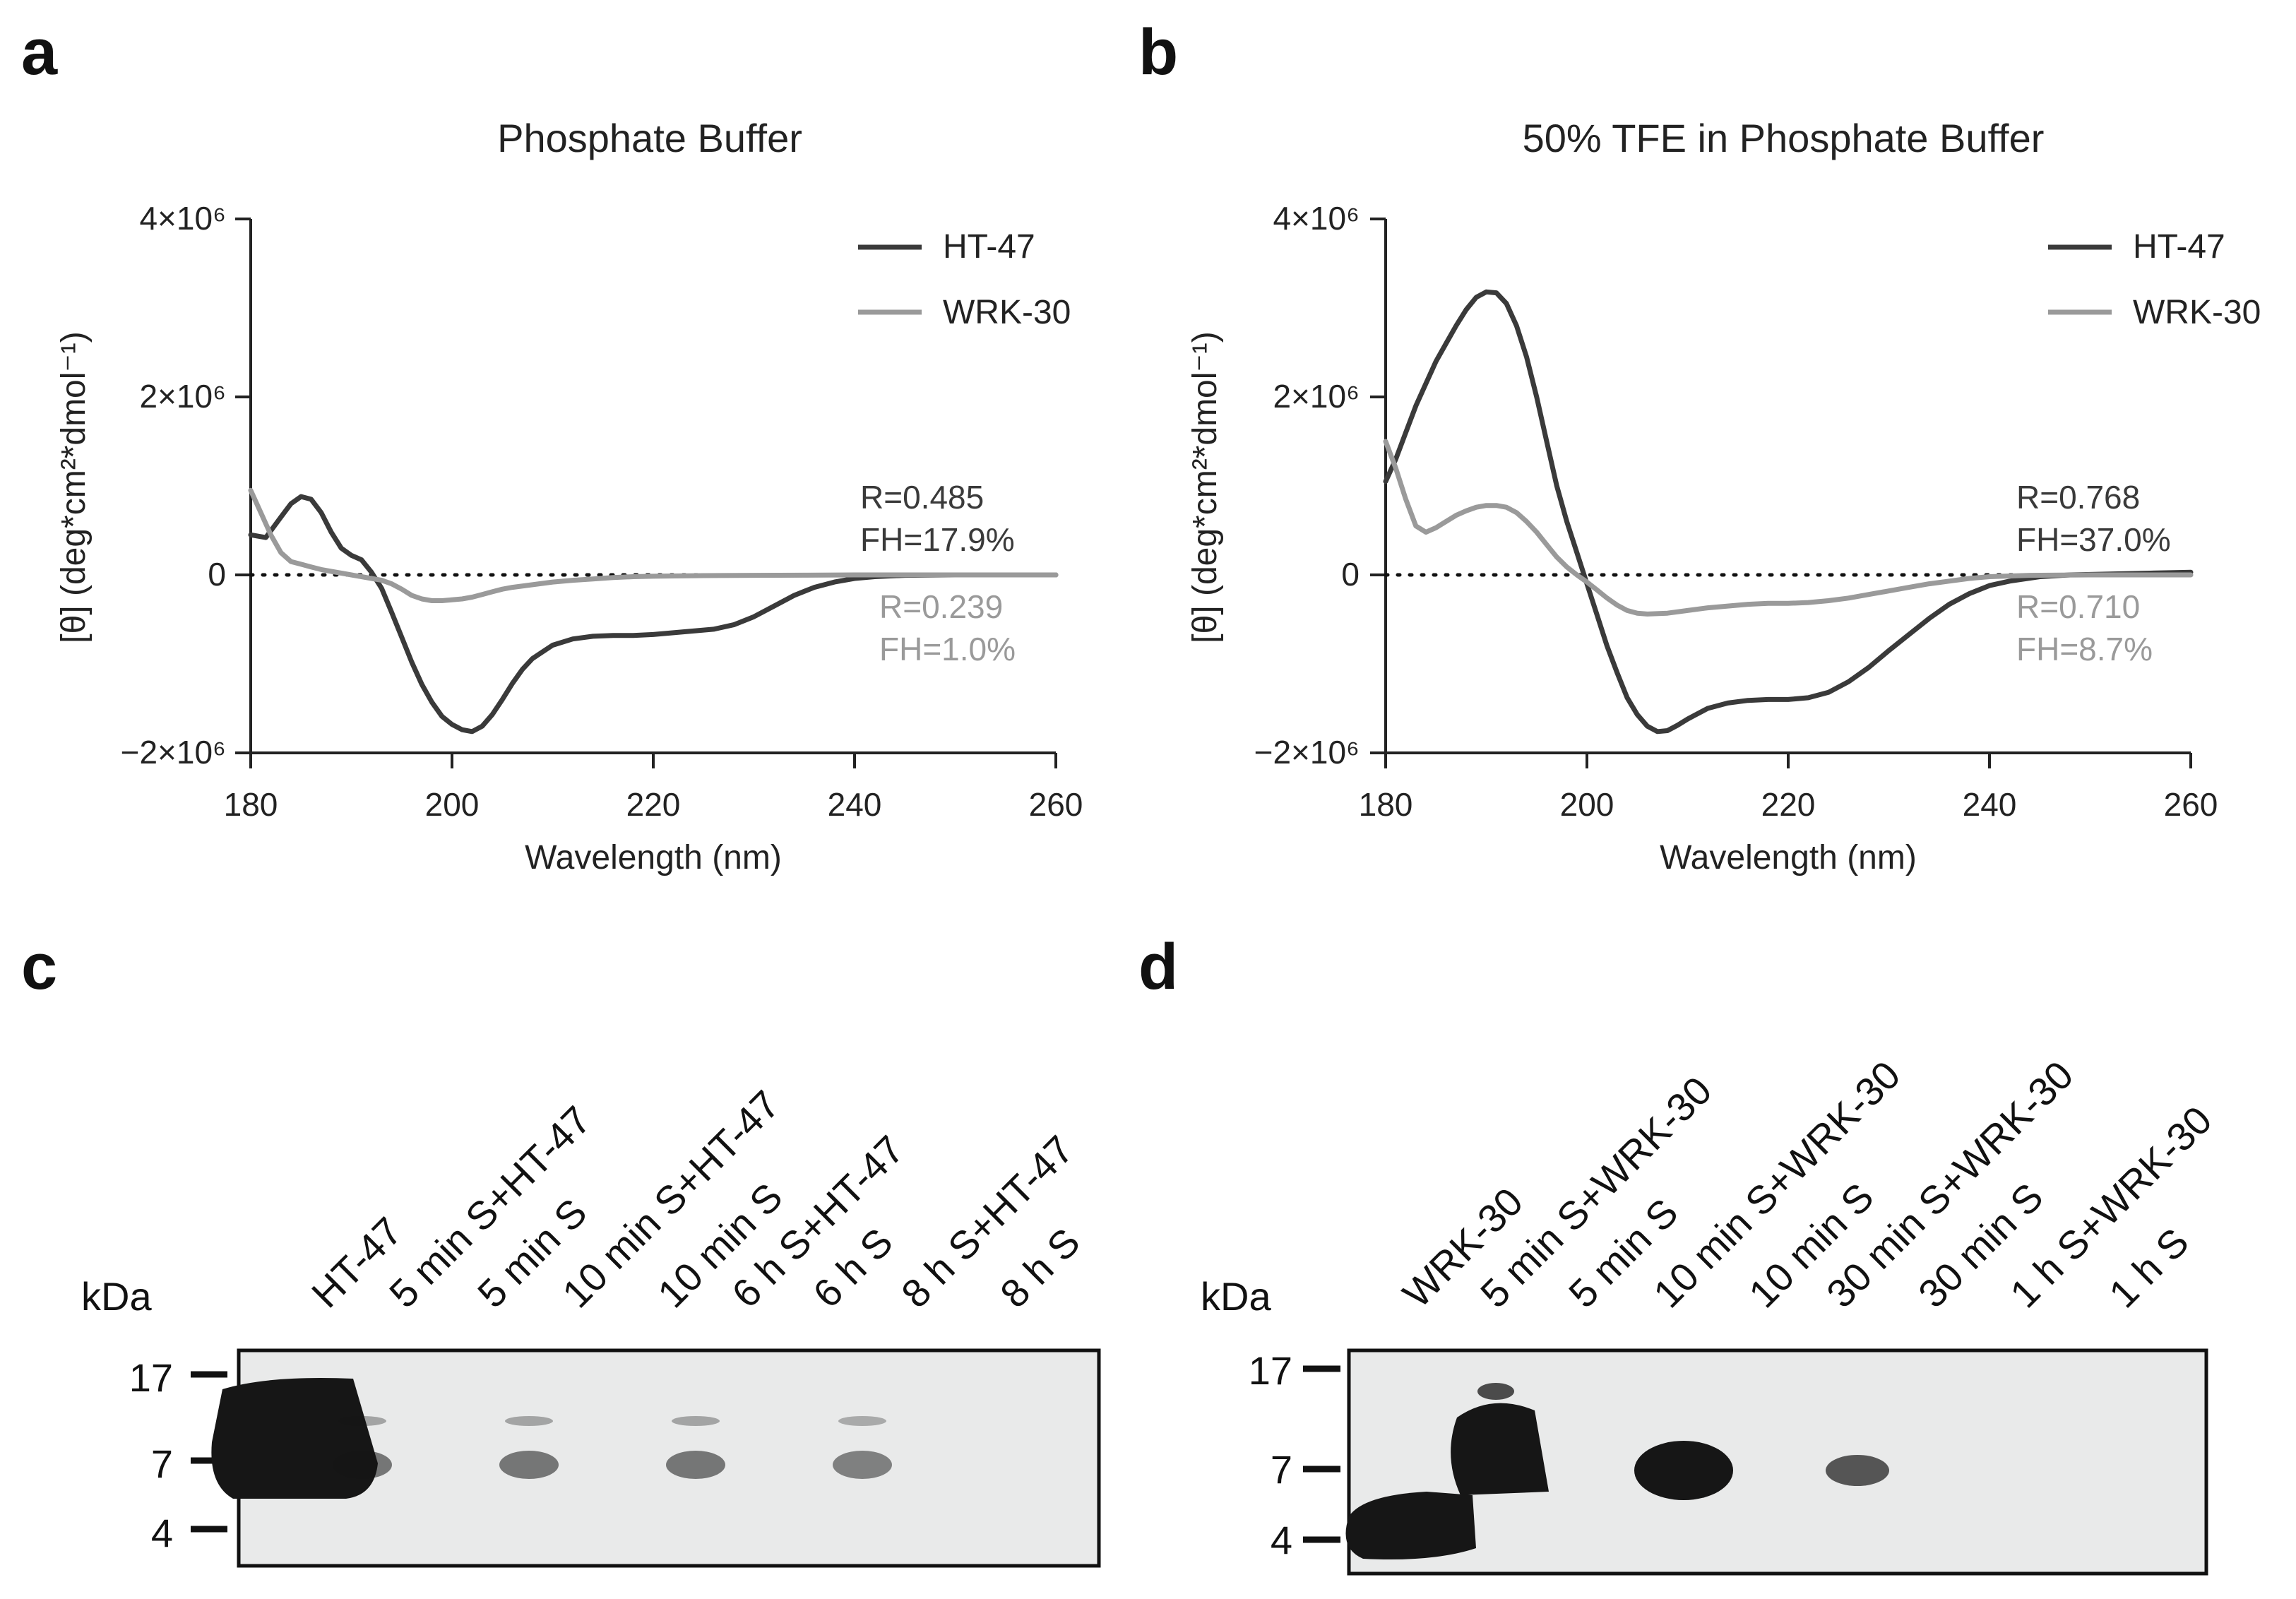 This screenshot has height=1599, width=2296. What do you see at coordinates (938, 573) in the screenshot?
I see `chart-a-annotations: R=0.485 FH=17.9% R=0.239 FH=1.0%` at bounding box center [938, 573].